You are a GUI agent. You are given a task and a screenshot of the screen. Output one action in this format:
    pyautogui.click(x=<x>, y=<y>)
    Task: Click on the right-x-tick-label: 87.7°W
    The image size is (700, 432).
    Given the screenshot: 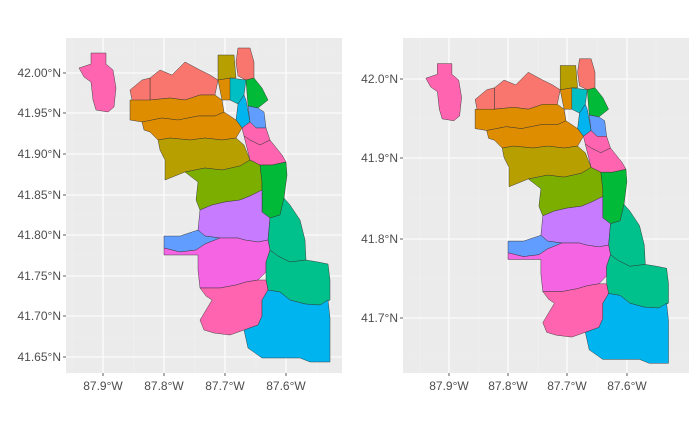 What is the action you would take?
    pyautogui.click(x=567, y=386)
    